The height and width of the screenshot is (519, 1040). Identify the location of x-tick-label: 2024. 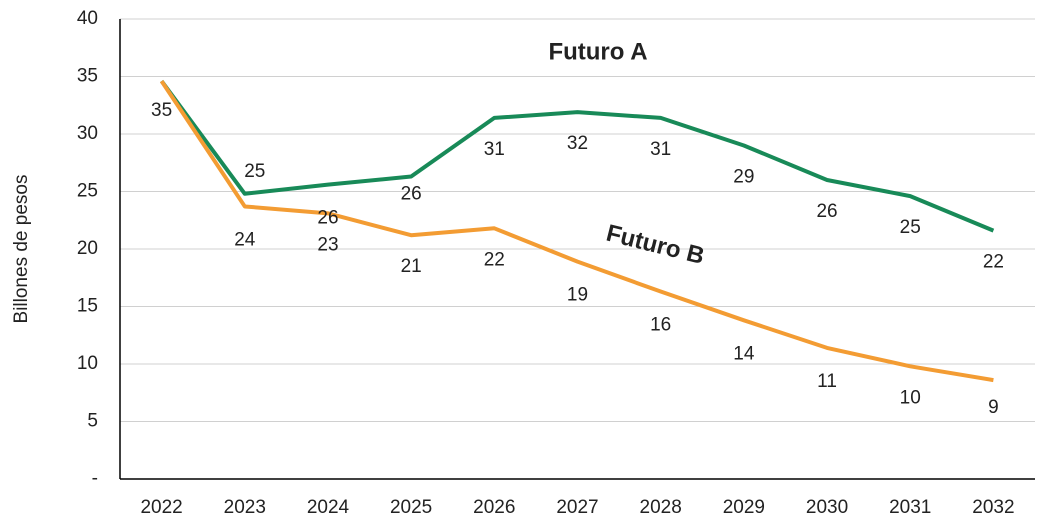
(328, 507).